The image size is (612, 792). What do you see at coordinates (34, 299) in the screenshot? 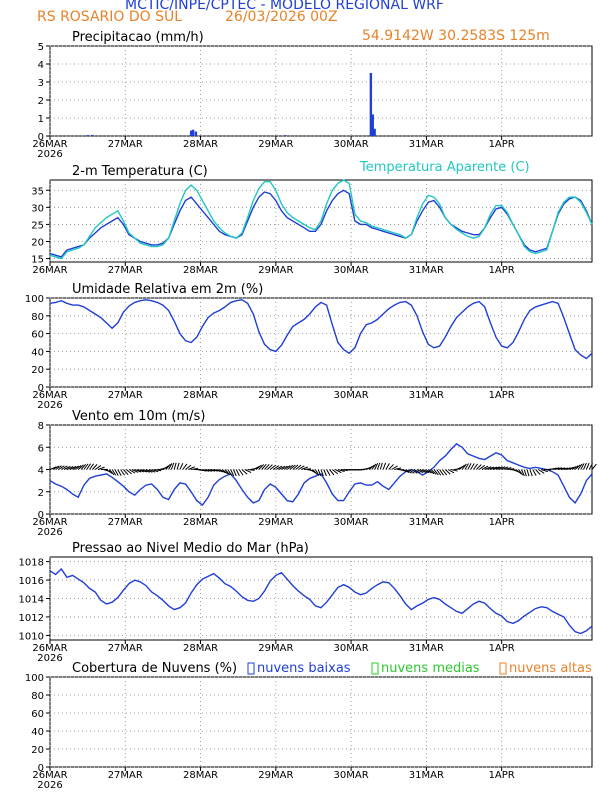
I see `y-tick-label: 100` at bounding box center [34, 299].